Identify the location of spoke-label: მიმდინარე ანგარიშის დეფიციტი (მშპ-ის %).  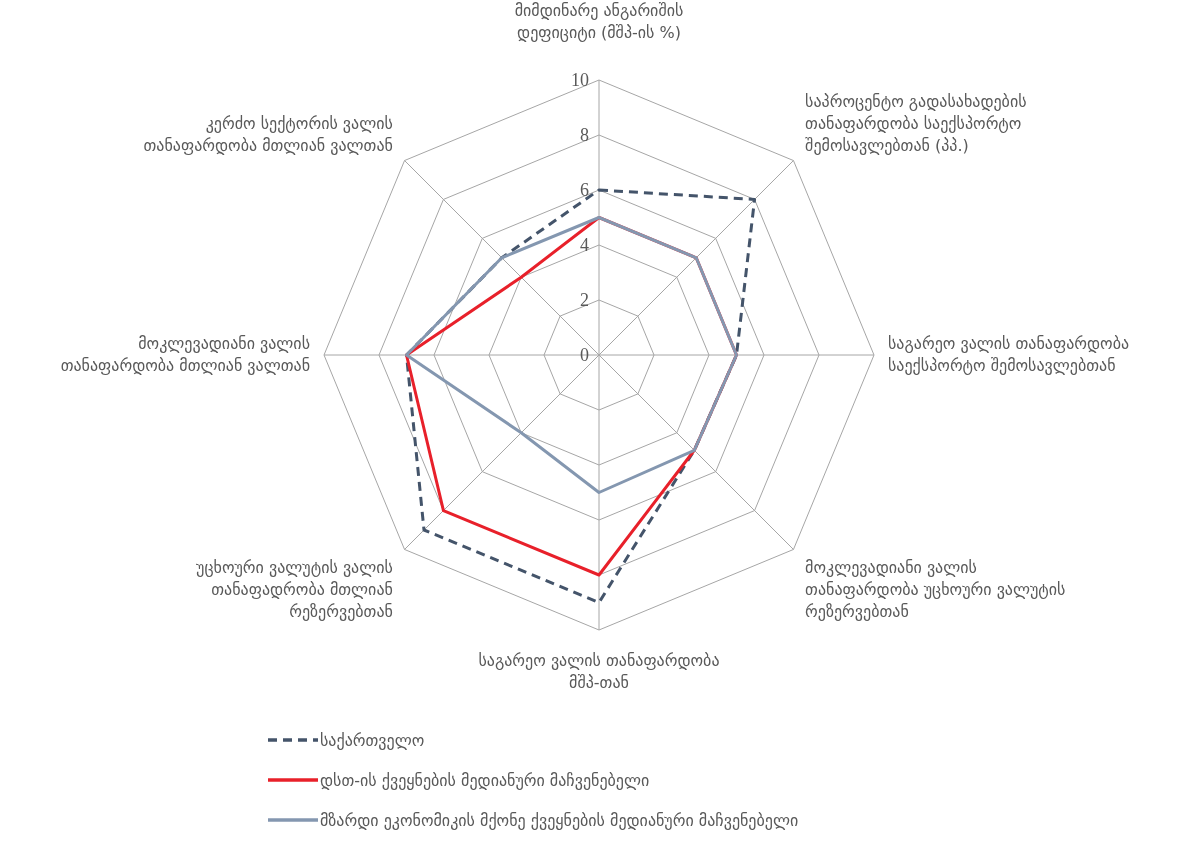
(599, 21).